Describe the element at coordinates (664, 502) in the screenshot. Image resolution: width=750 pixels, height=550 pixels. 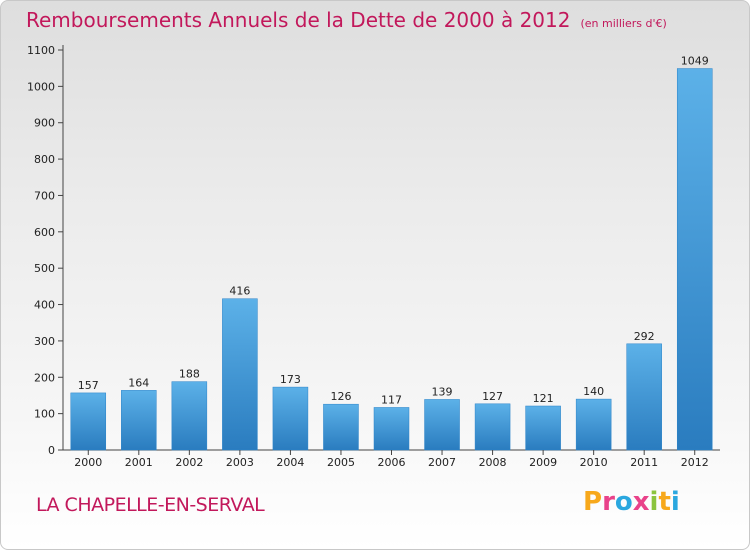
I see `logo-letter: t` at that location.